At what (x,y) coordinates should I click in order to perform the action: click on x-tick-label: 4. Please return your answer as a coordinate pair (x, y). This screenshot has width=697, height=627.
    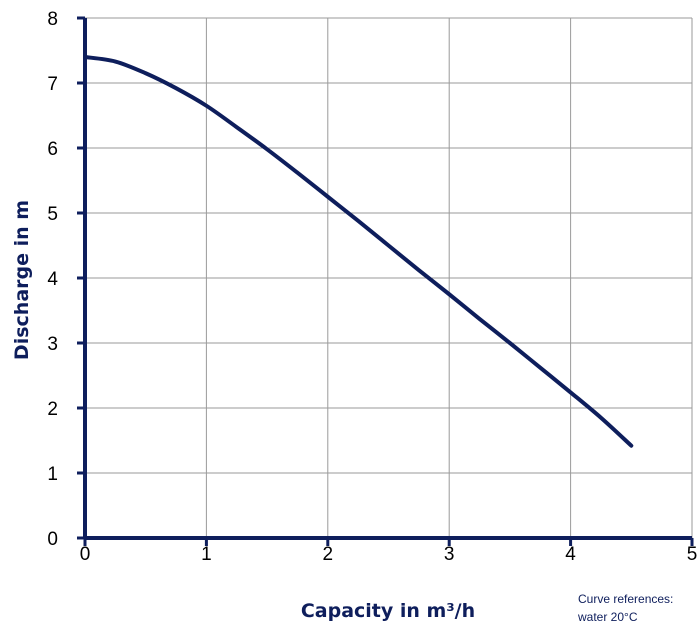
    Looking at the image, I should click on (570, 554).